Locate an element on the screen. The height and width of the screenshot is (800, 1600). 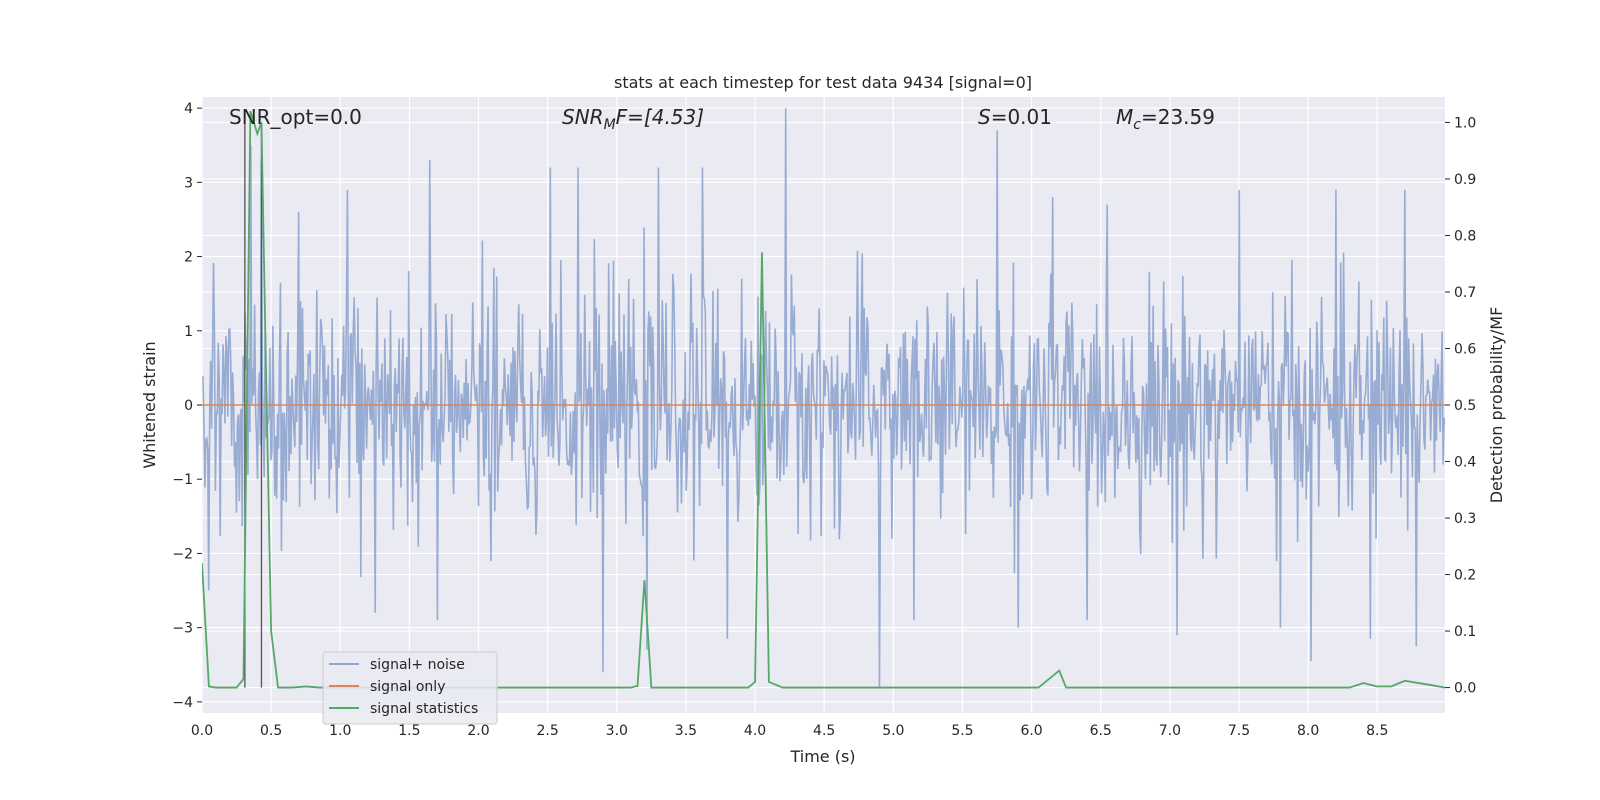
legend-label-signal-plus-noise: signal+ noise is located at coordinates (417, 665).